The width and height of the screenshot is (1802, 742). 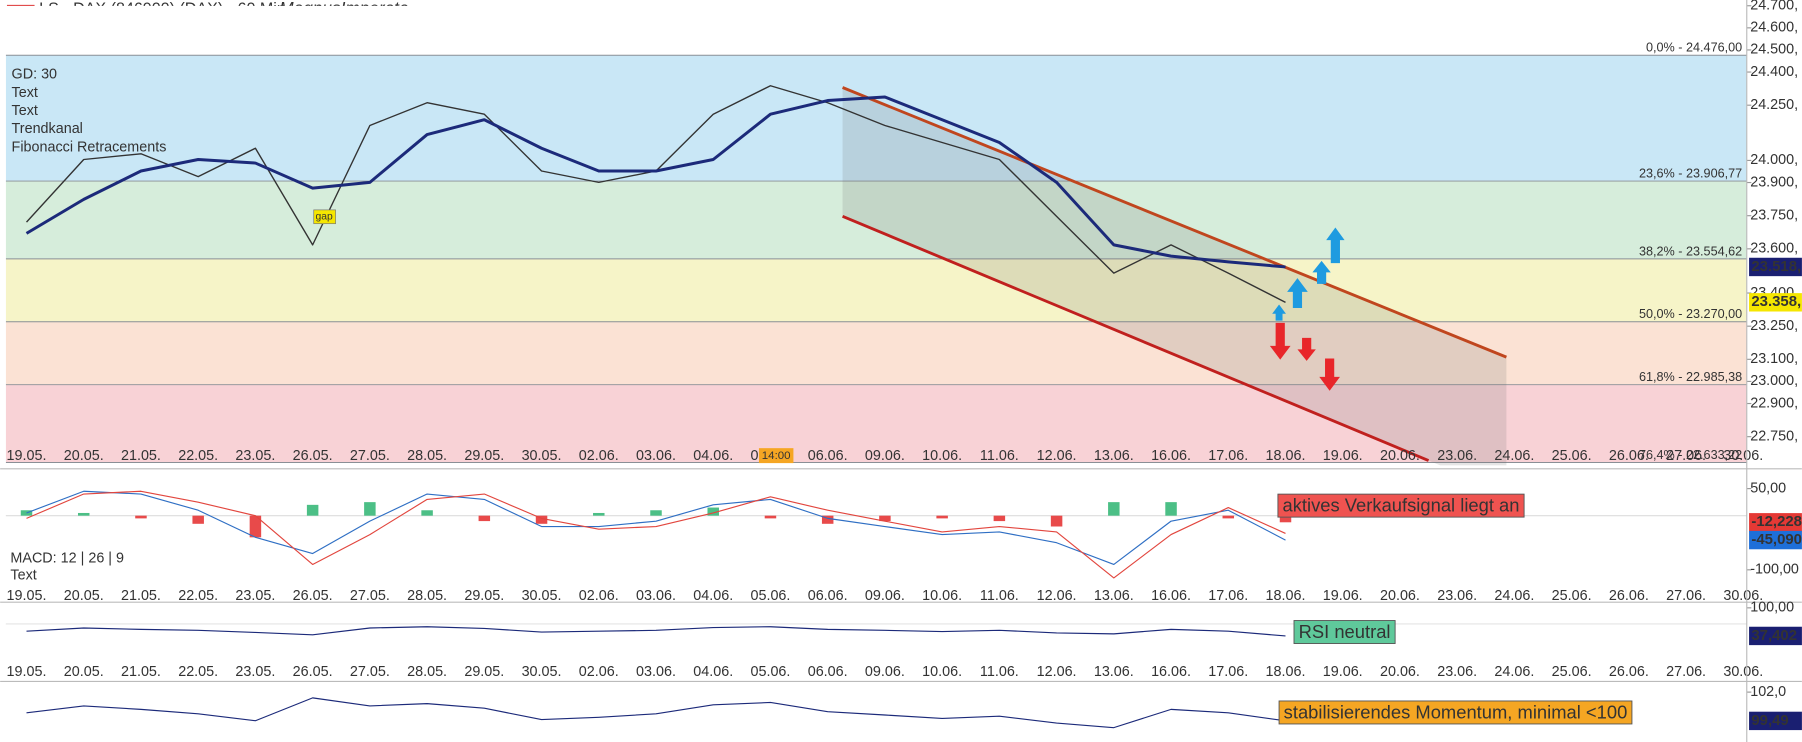 I want to click on x-tick-label: 27.06., so click(x=1686, y=596).